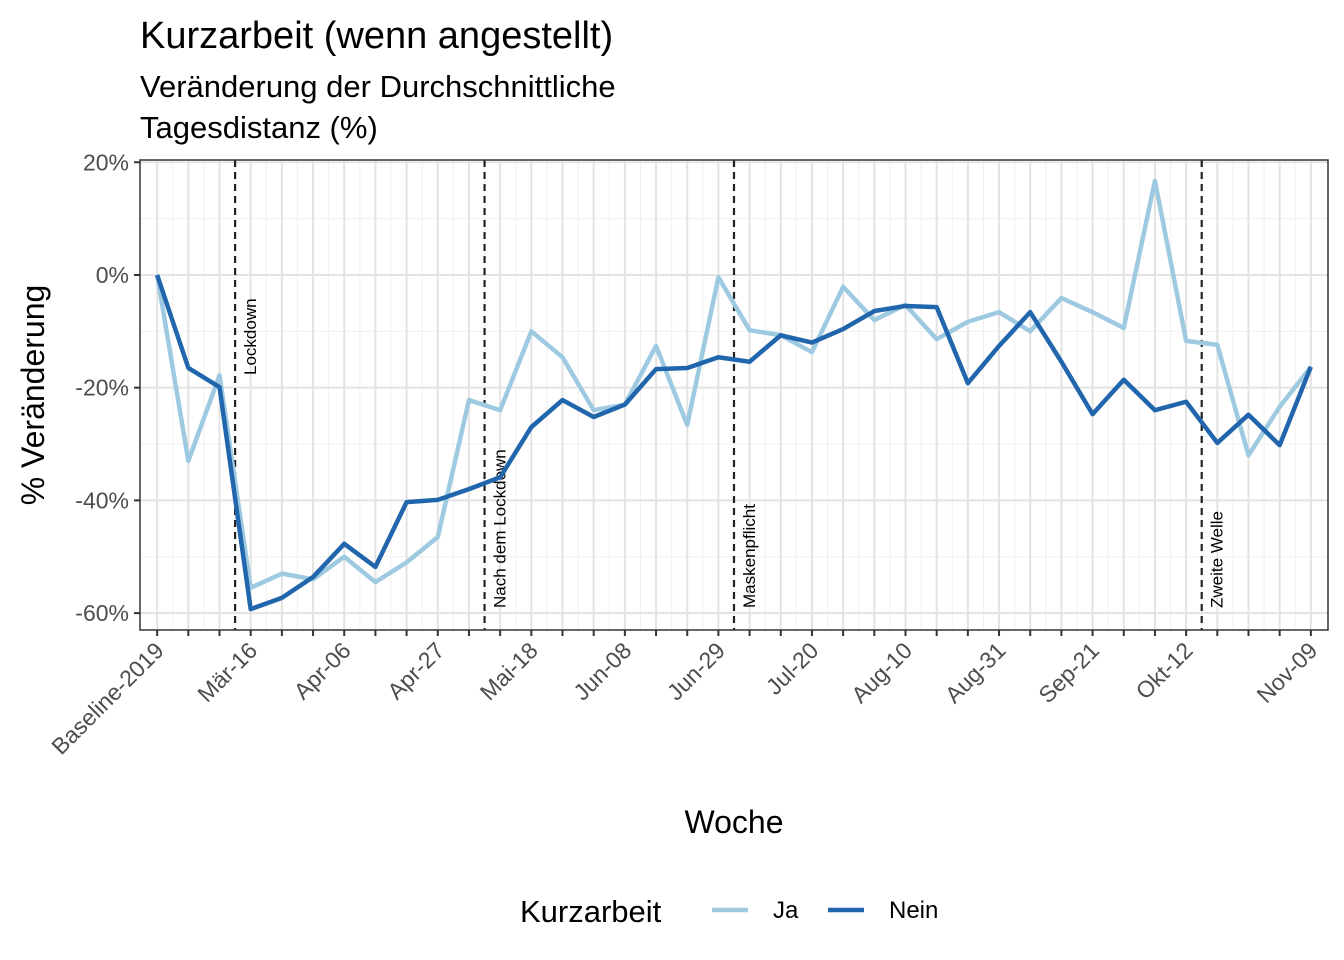 Image resolution: width=1344 pixels, height=960 pixels. Describe the element at coordinates (500, 528) in the screenshot. I see `event-label: Nach dem Lockdown` at that location.